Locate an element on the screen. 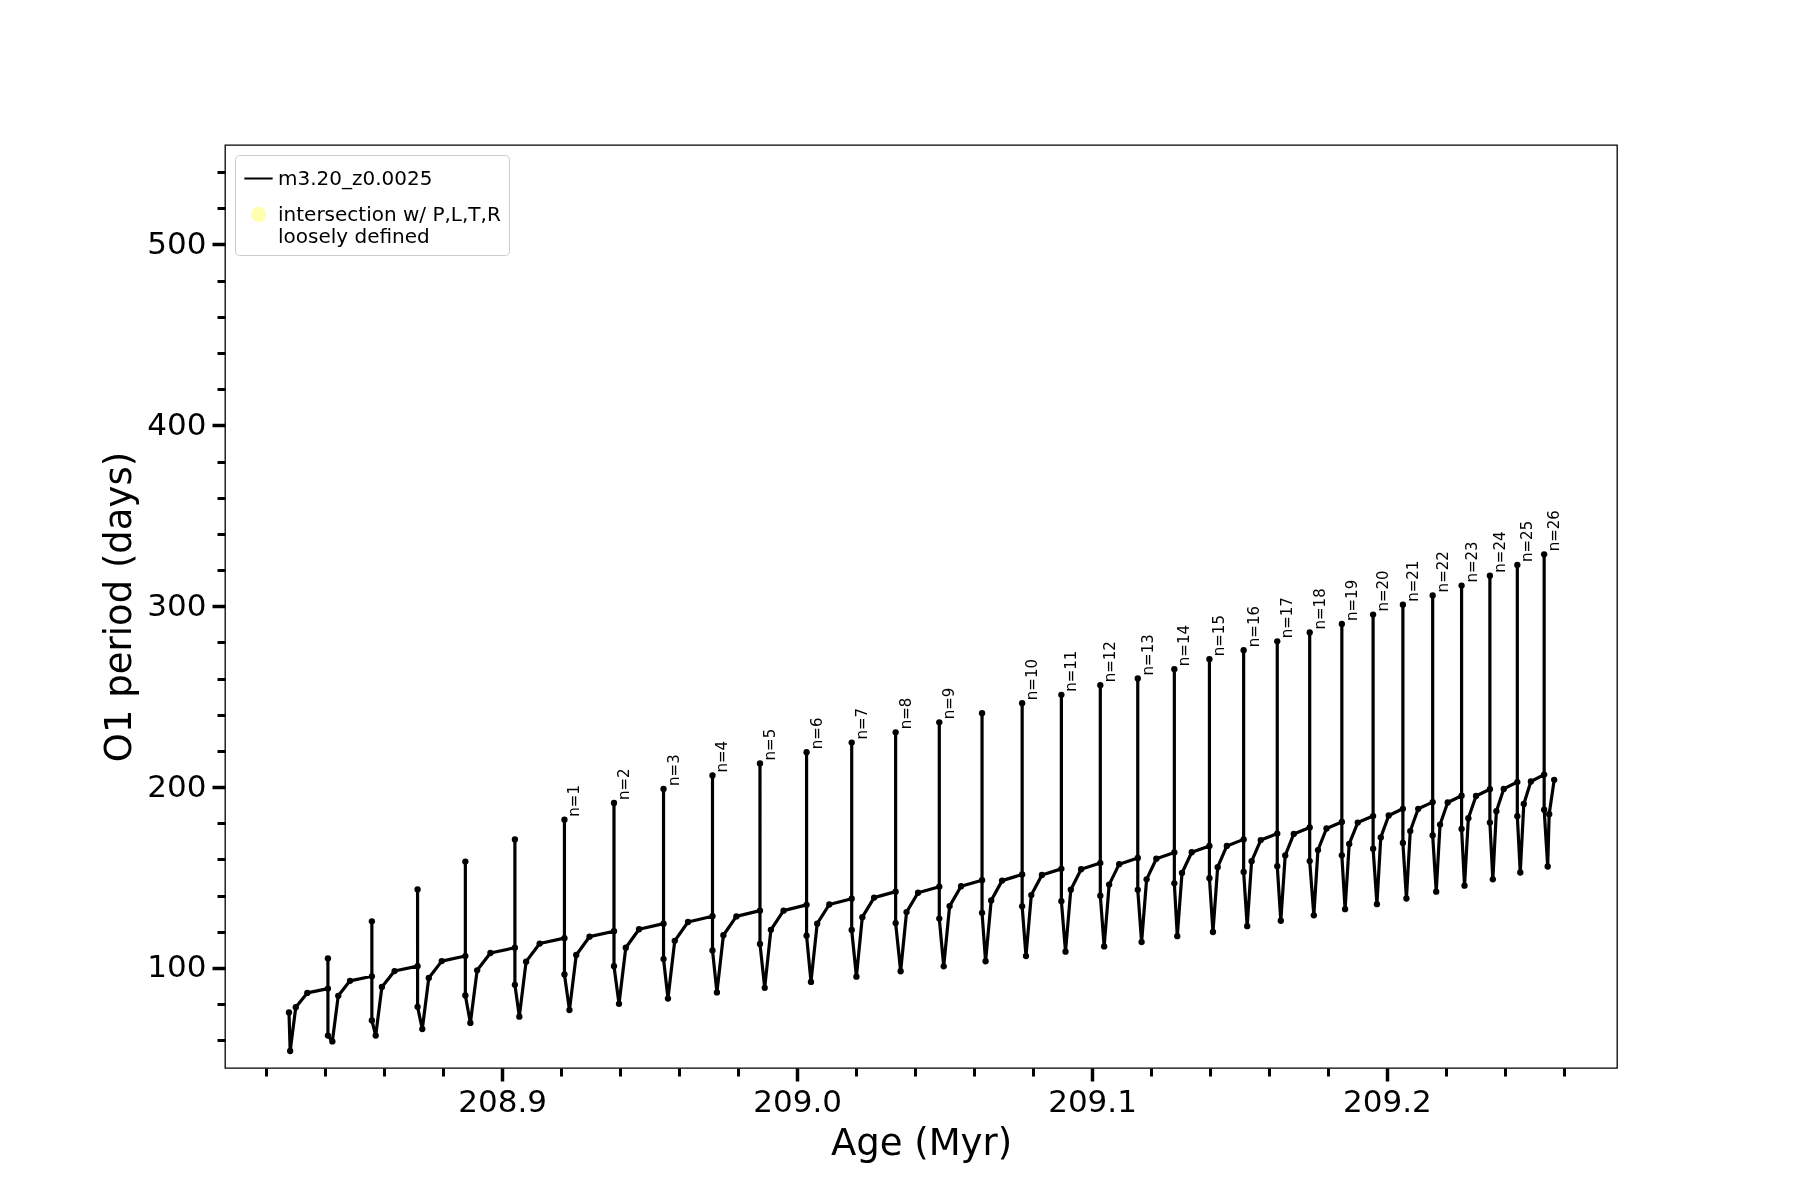 Image resolution: width=1800 pixels, height=1200 pixels. annotation: n=26 is located at coordinates (1554, 531).